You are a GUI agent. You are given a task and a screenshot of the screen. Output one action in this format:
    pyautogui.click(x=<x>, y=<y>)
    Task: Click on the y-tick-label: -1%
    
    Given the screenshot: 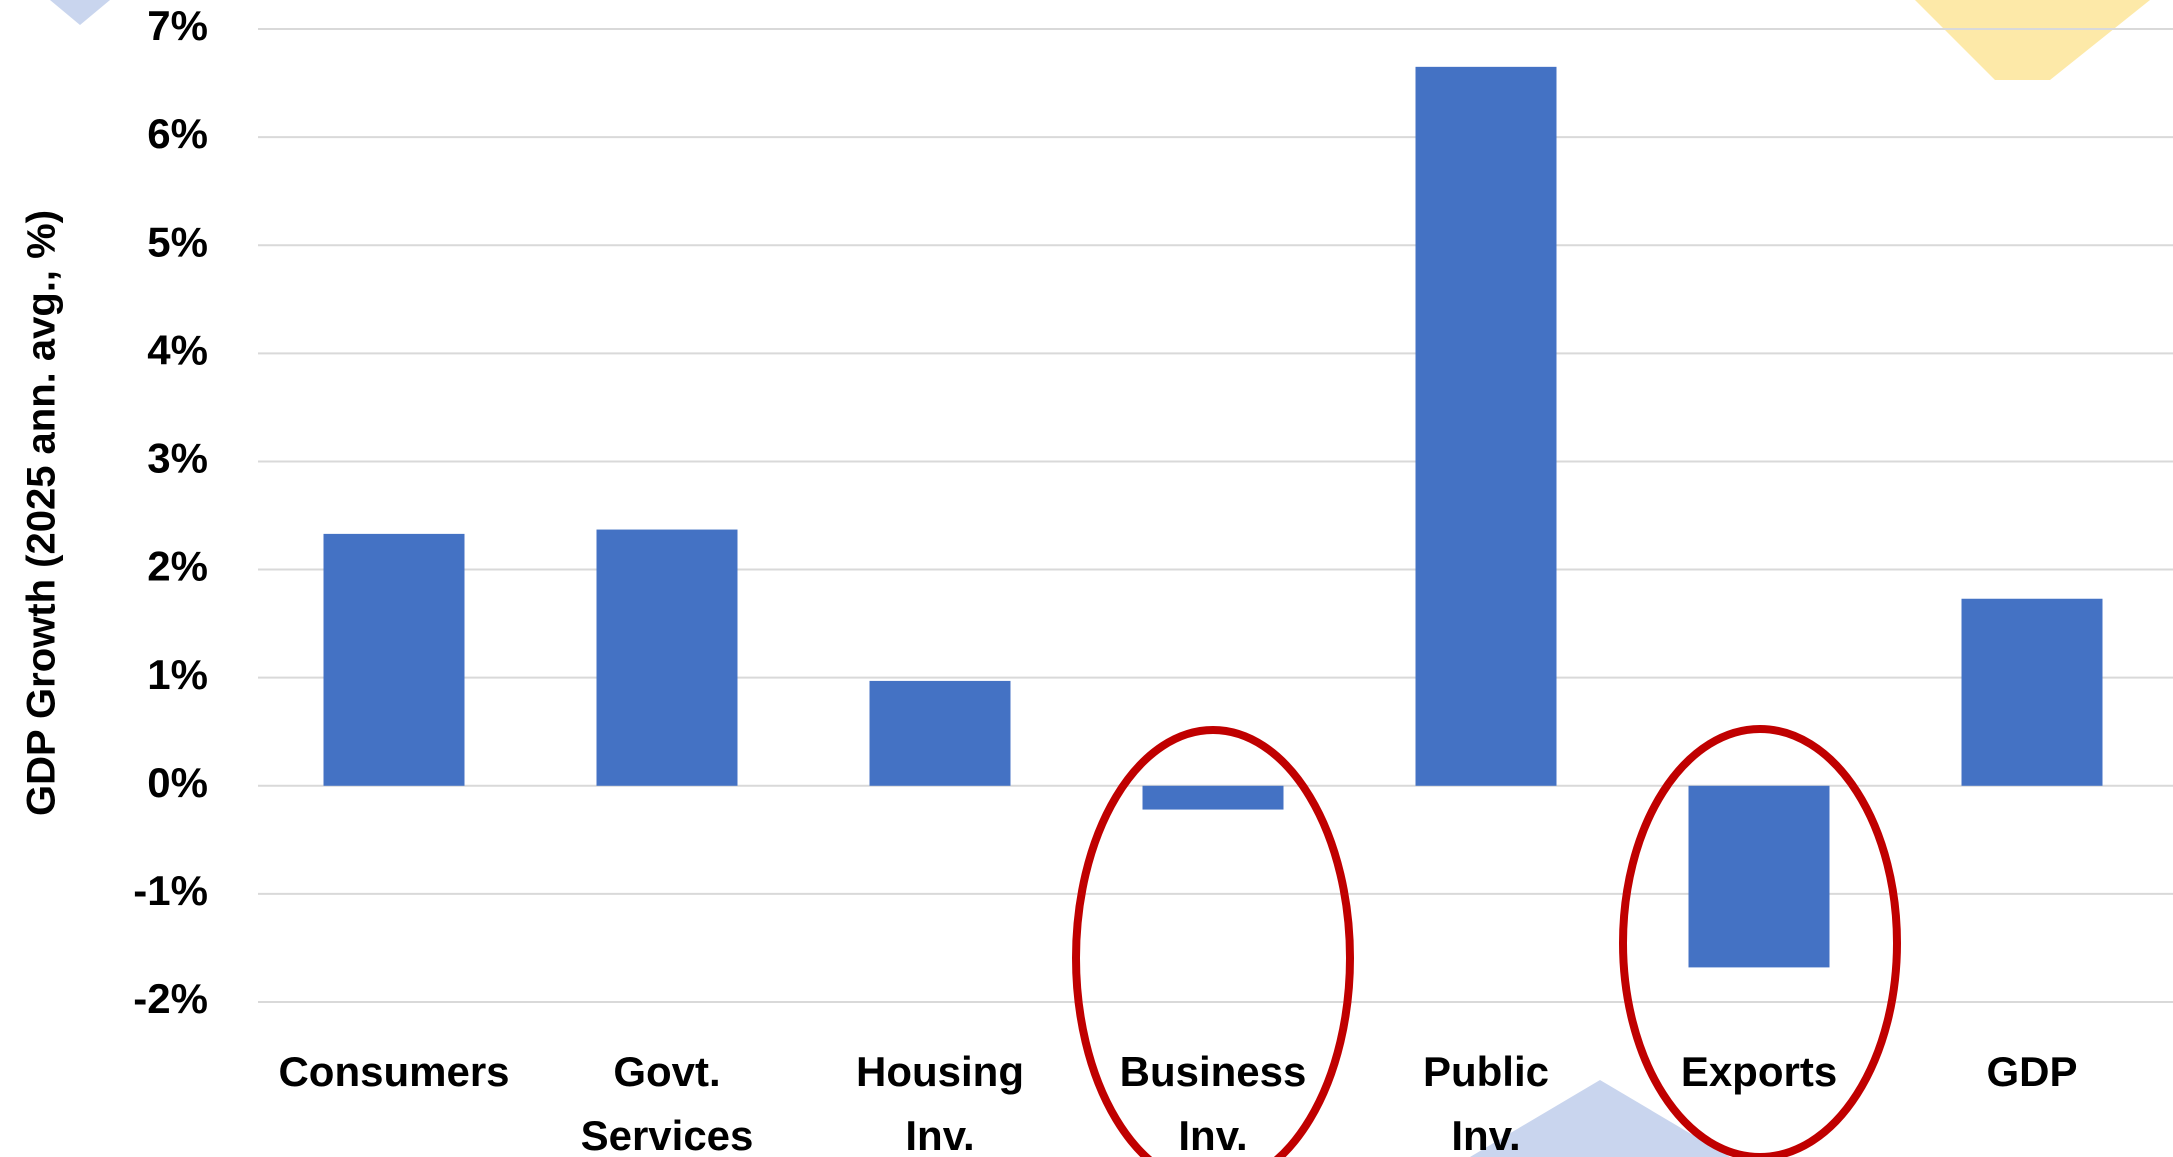 What is the action you would take?
    pyautogui.click(x=170, y=890)
    